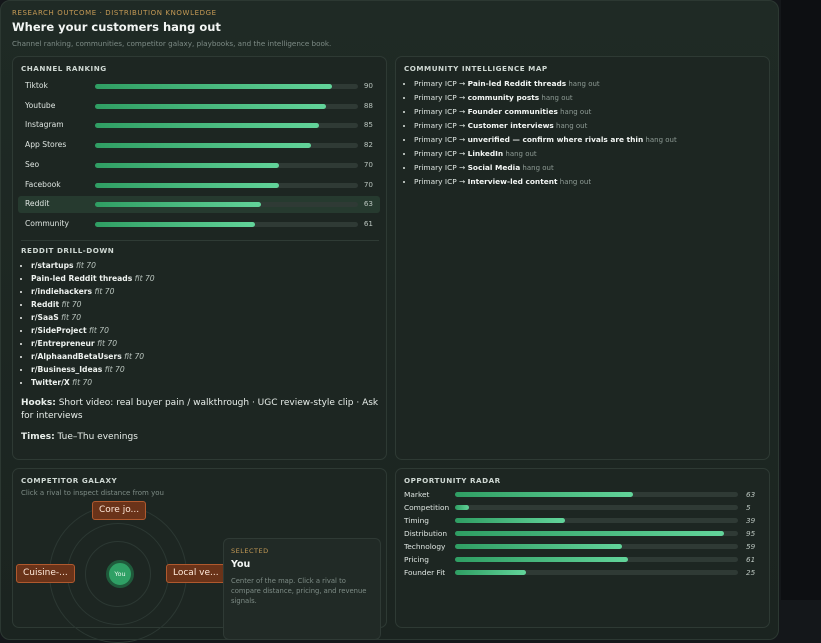 This screenshot has width=821, height=643. I want to click on radar-score: 61, so click(751, 559).